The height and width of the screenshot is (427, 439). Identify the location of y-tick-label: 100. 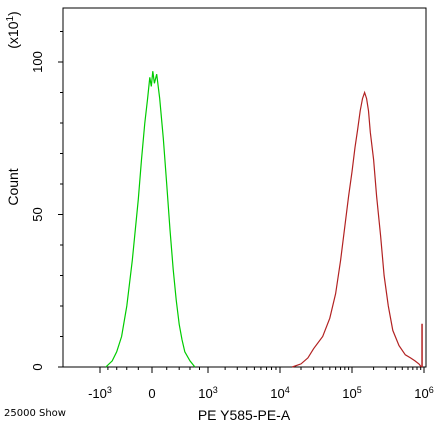
(37, 62).